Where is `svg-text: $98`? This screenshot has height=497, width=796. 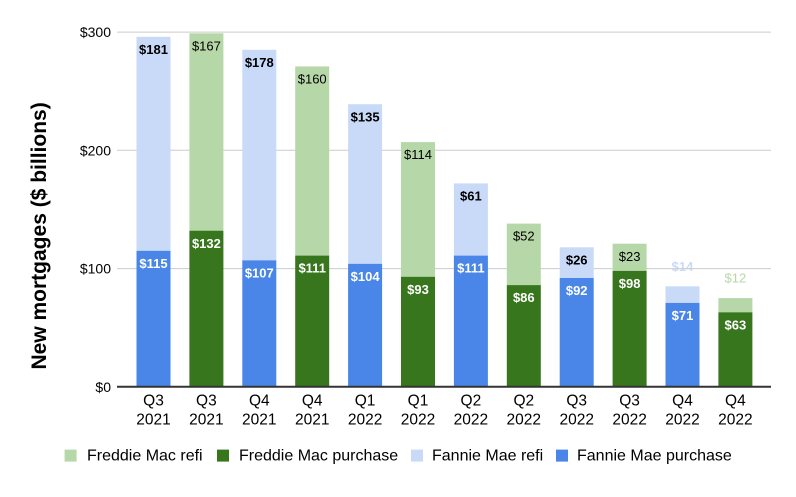
svg-text: $98 is located at coordinates (630, 283).